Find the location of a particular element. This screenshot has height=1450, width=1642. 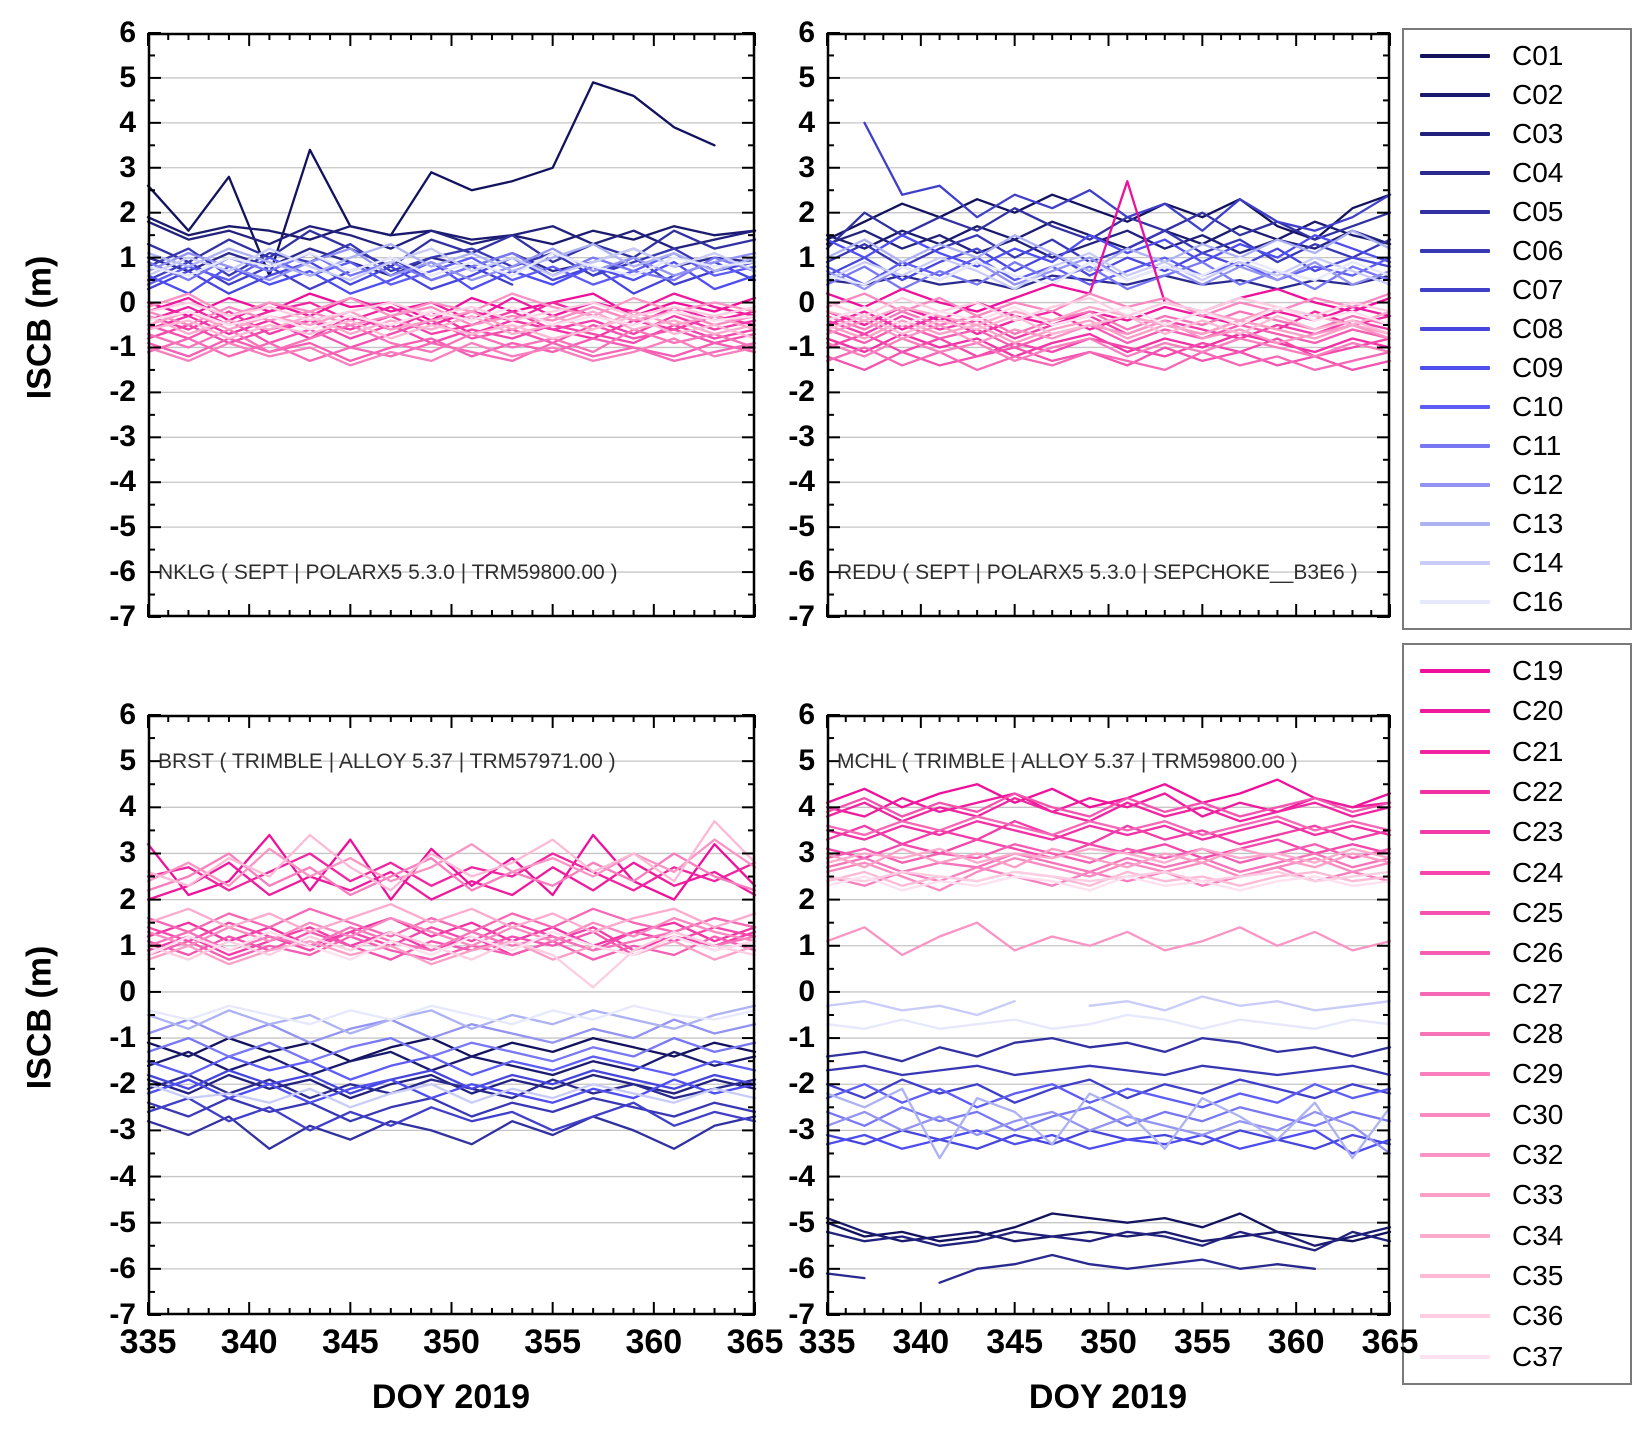

legend-entry-c01: C01 is located at coordinates (1517, 56).